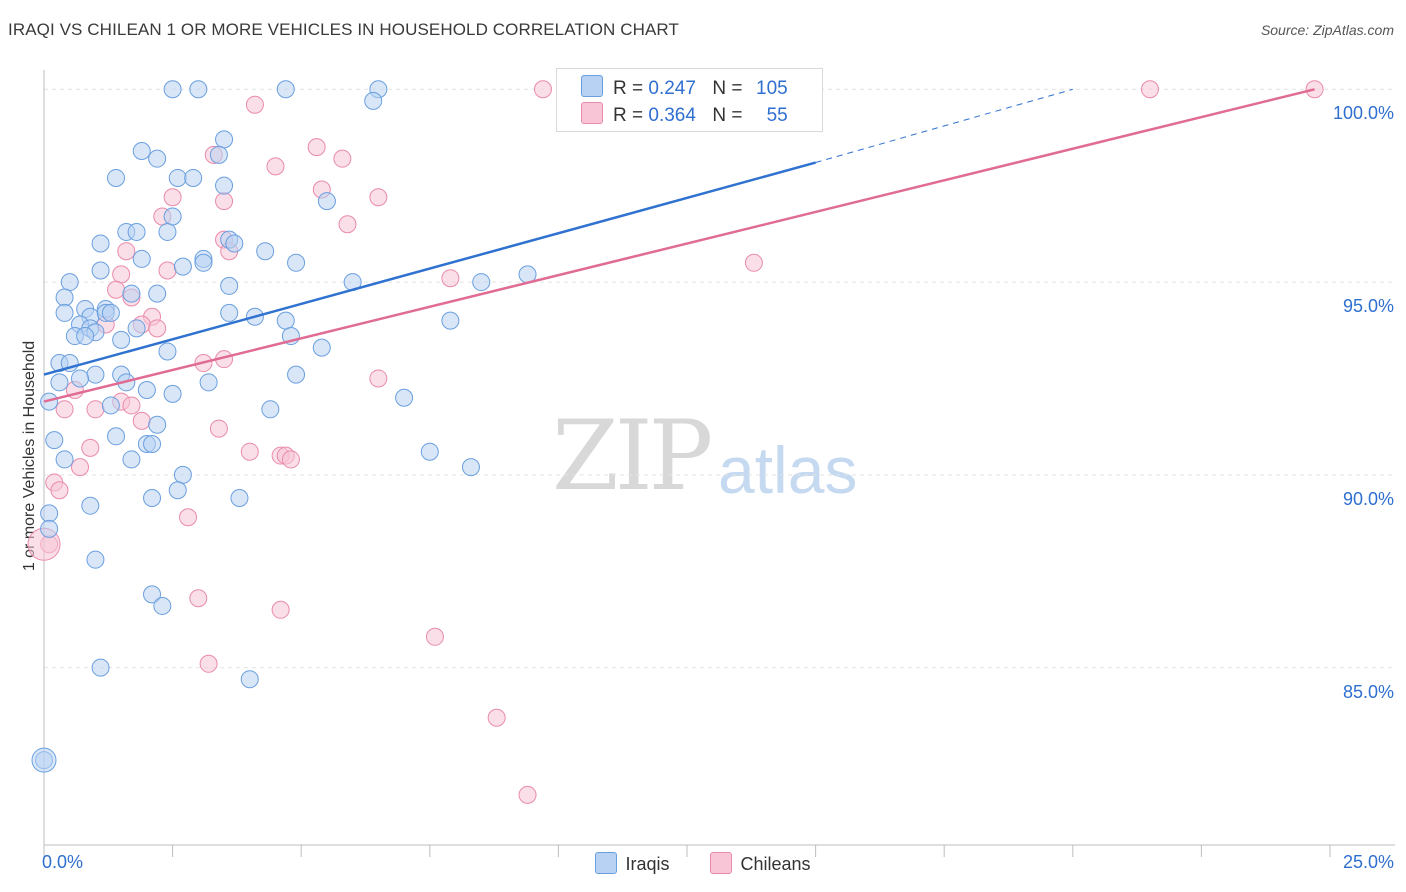 The image size is (1406, 892). I want to click on legend-item-chileans: Chileans, so click(760, 863).